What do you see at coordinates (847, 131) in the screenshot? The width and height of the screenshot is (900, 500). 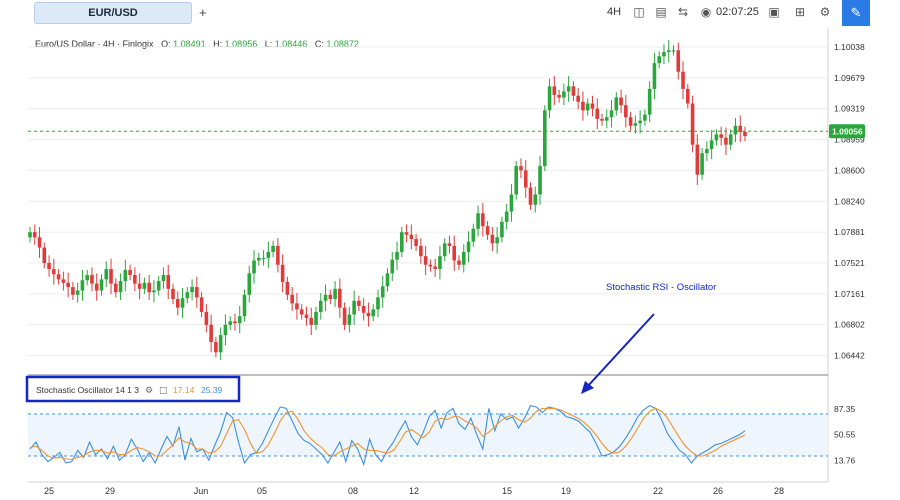 I see `current-price-badge` at bounding box center [847, 131].